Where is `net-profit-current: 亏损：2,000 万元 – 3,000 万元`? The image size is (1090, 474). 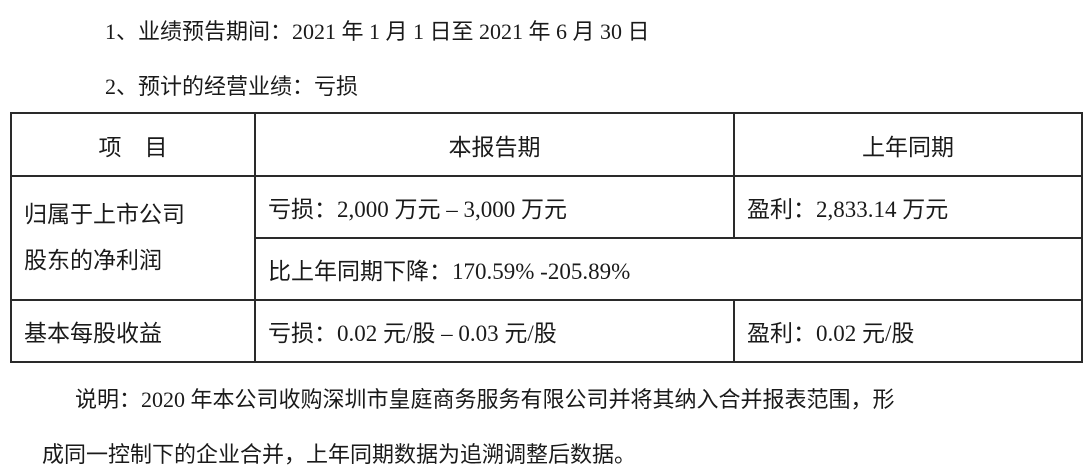 net-profit-current: 亏损：2,000 万元 – 3,000 万元 is located at coordinates (494, 207).